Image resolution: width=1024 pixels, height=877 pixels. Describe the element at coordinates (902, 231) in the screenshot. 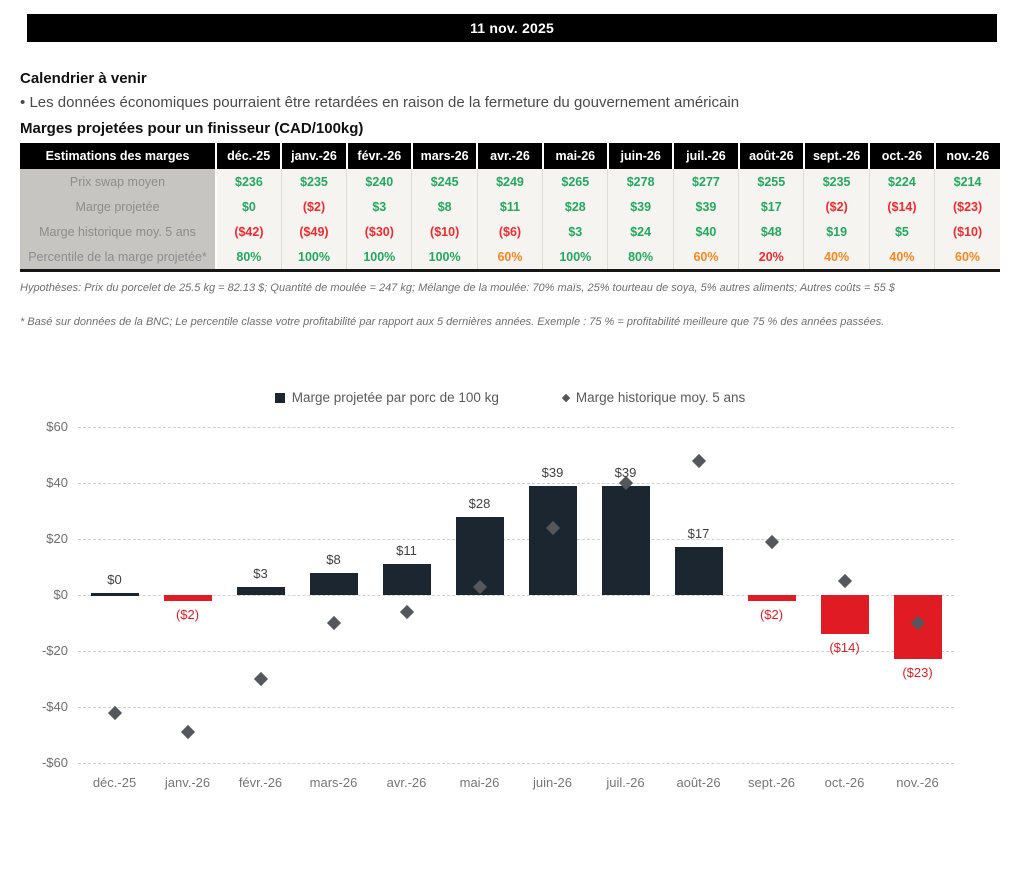

I see `table-cell: $5` at that location.